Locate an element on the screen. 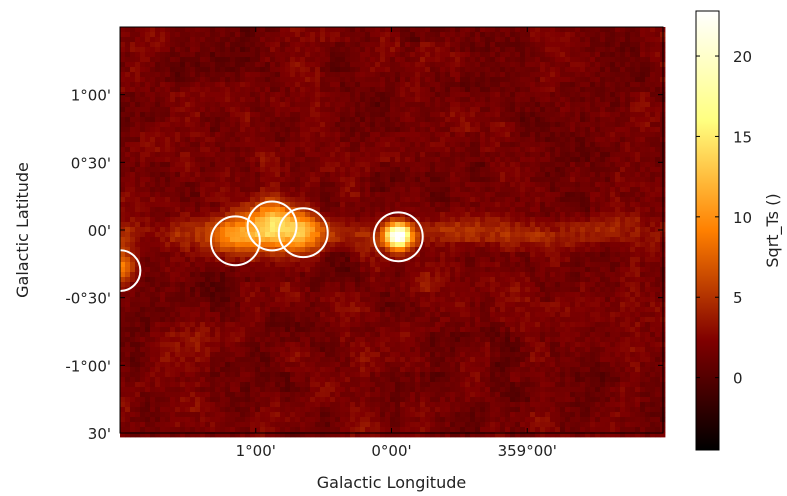  x-tick-label: 0°00' is located at coordinates (391, 451).